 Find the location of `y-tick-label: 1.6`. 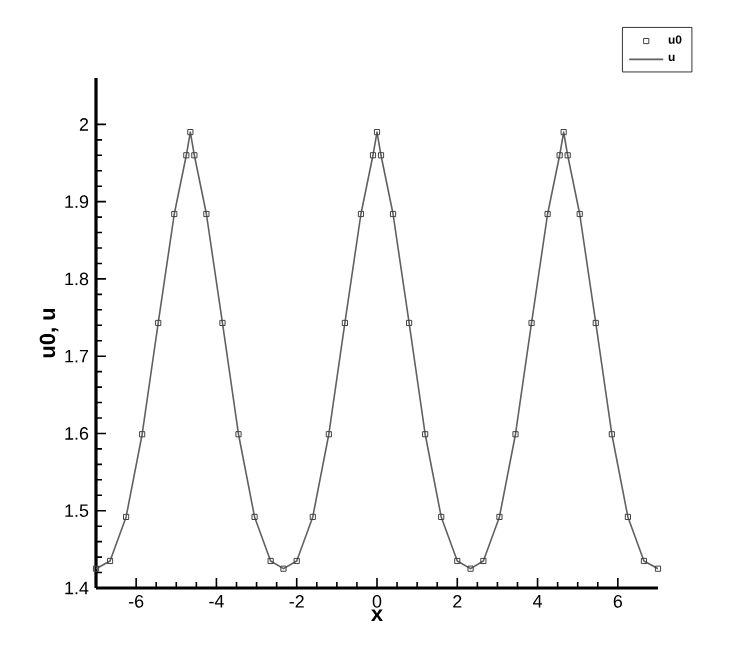

y-tick-label: 1.6 is located at coordinates (77, 433).